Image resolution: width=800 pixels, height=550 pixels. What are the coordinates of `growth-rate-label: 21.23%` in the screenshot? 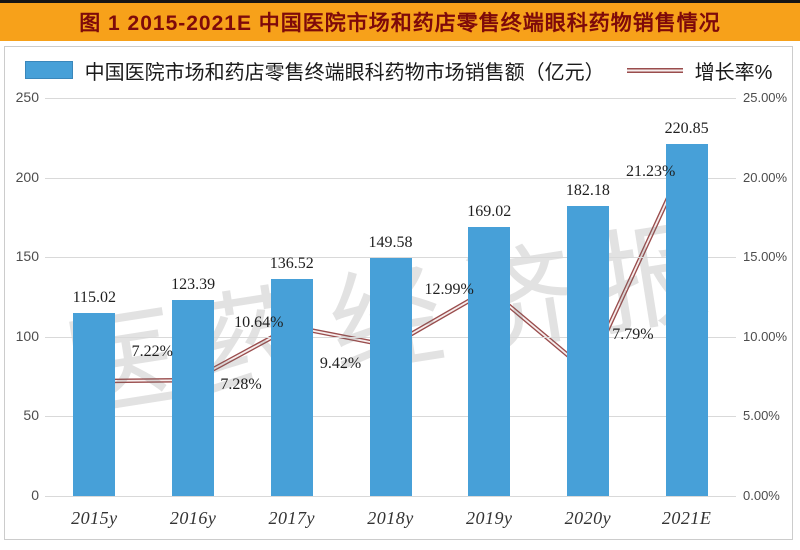 It's located at (650, 172).